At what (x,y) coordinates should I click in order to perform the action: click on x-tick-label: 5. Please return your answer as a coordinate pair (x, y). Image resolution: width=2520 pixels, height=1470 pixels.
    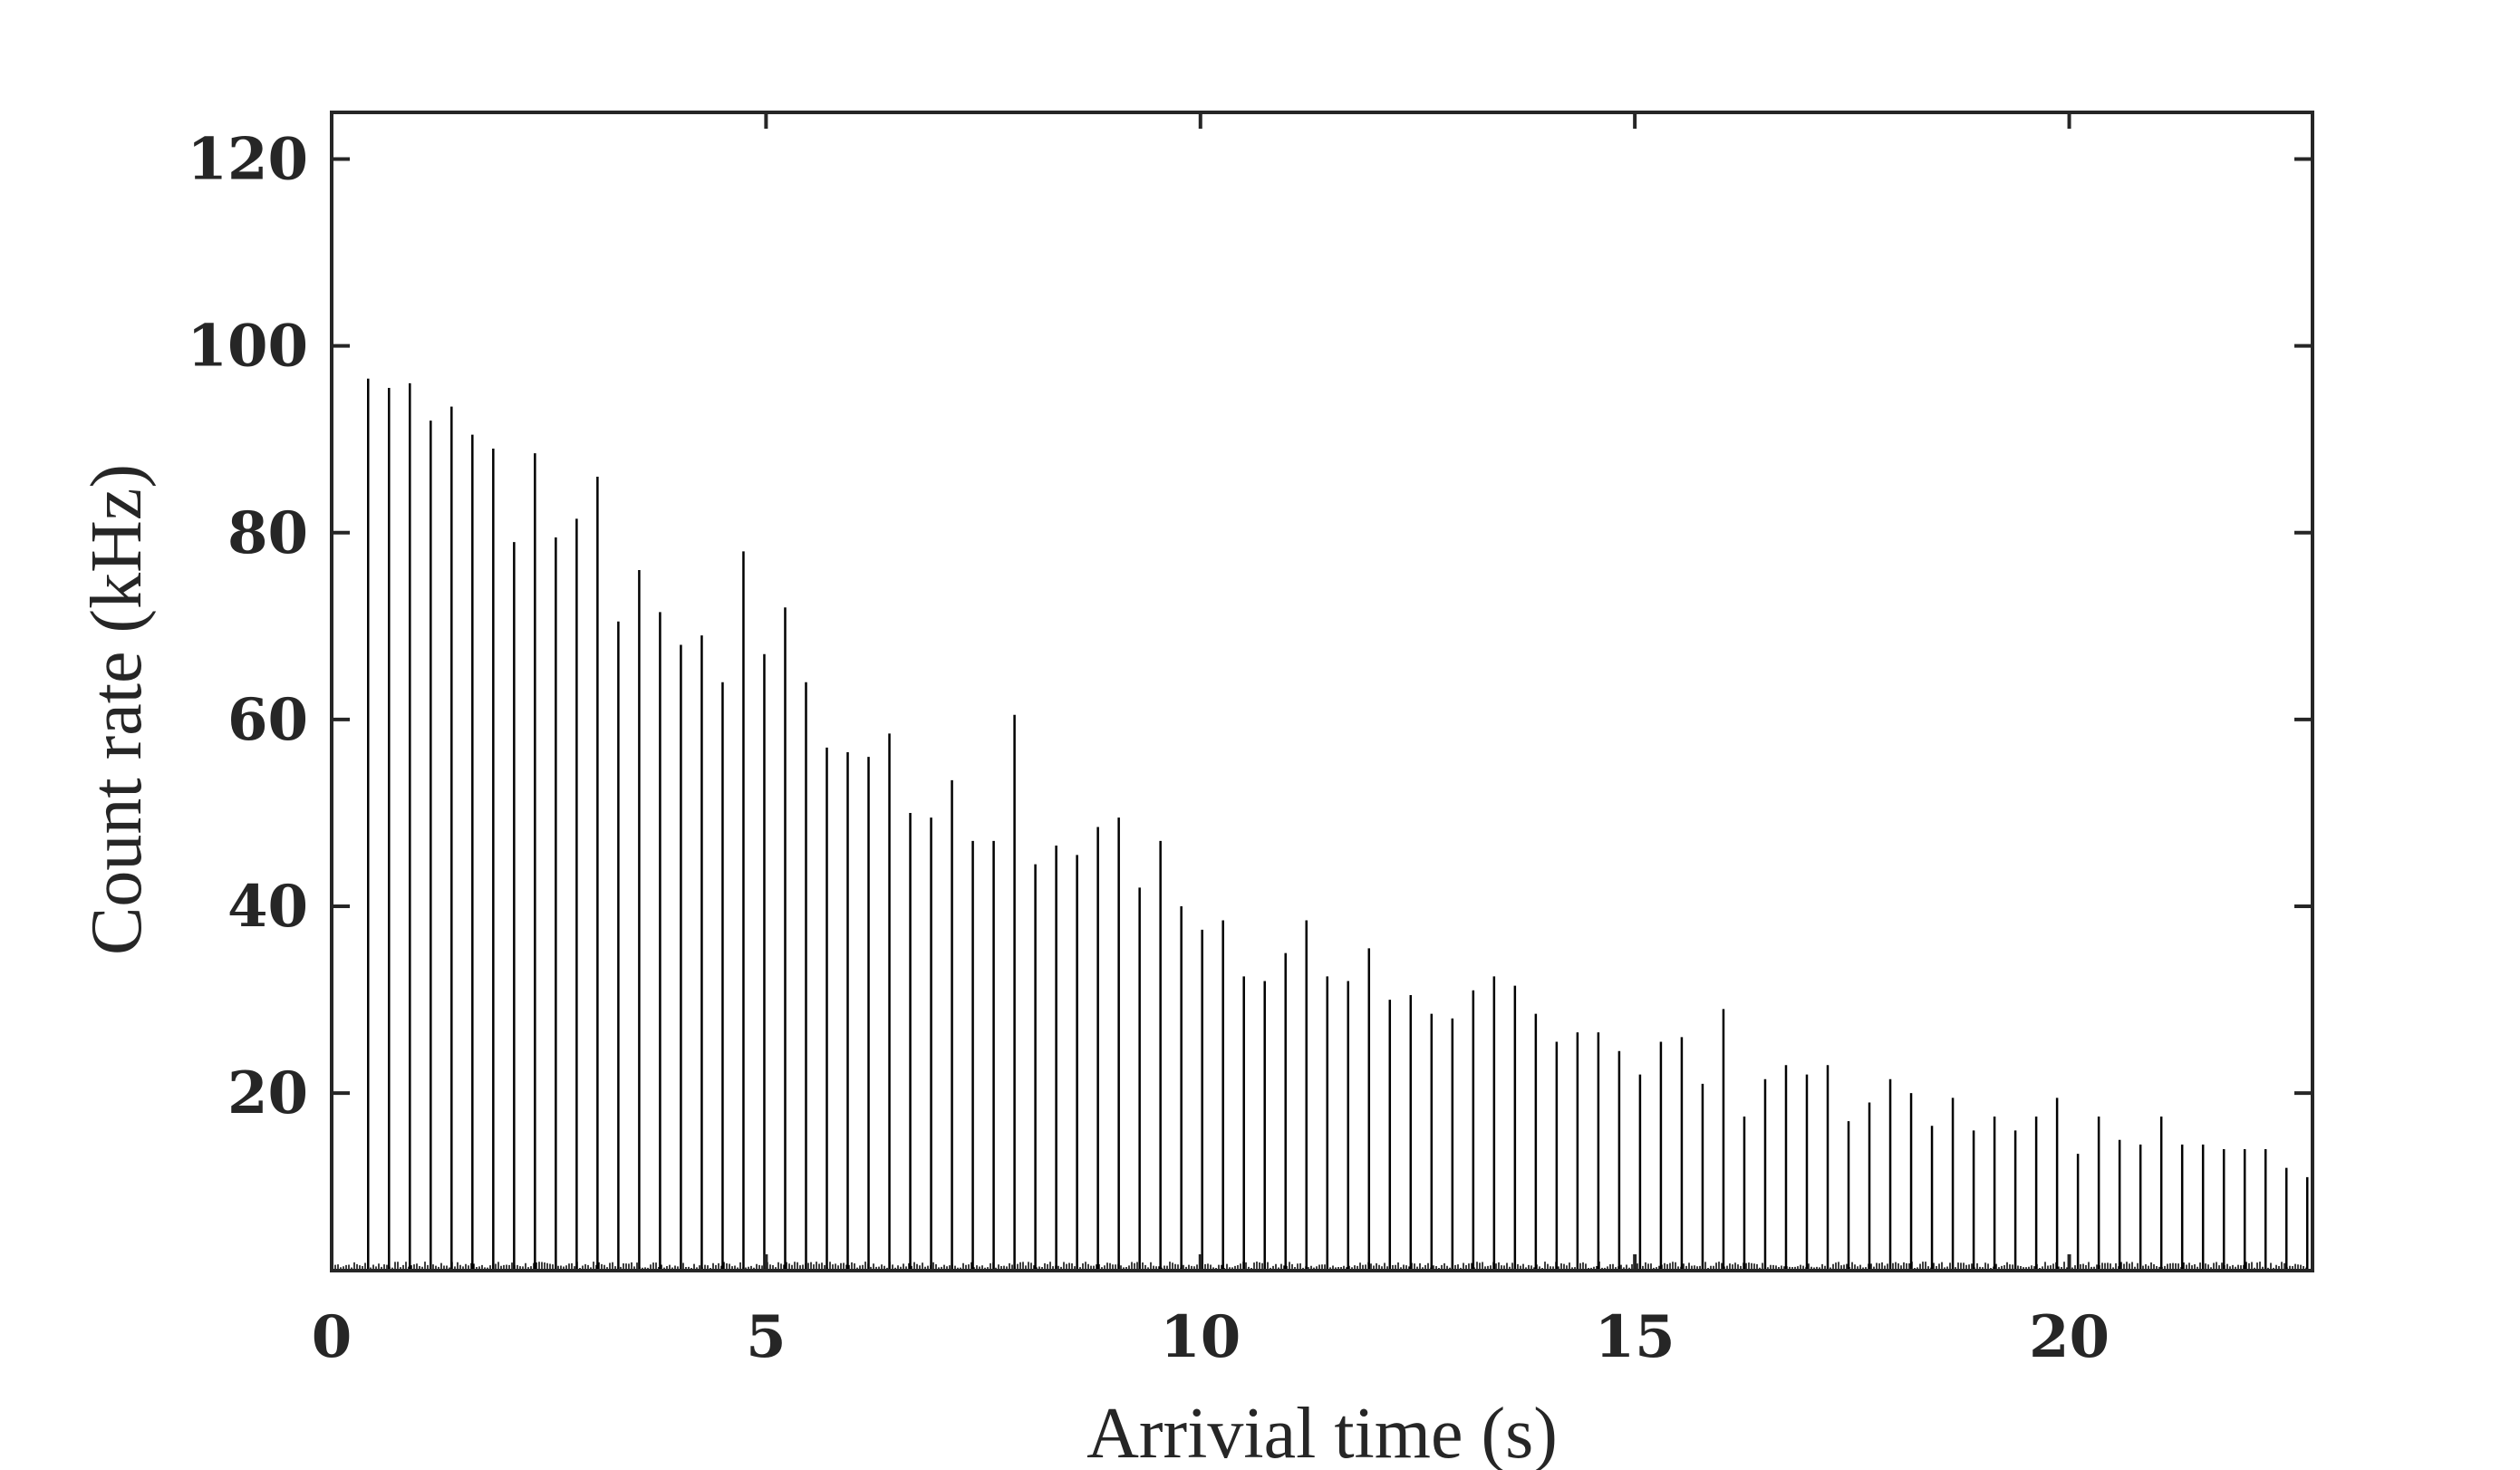
    Looking at the image, I should click on (766, 1337).